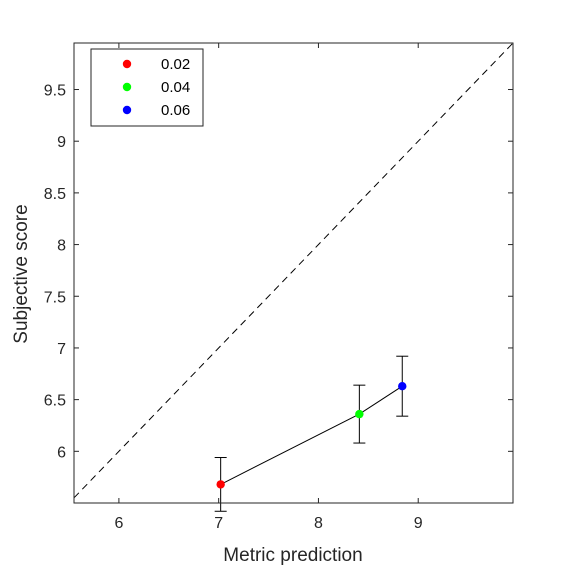  Describe the element at coordinates (218, 523) in the screenshot. I see `x-tick-label: 7` at that location.